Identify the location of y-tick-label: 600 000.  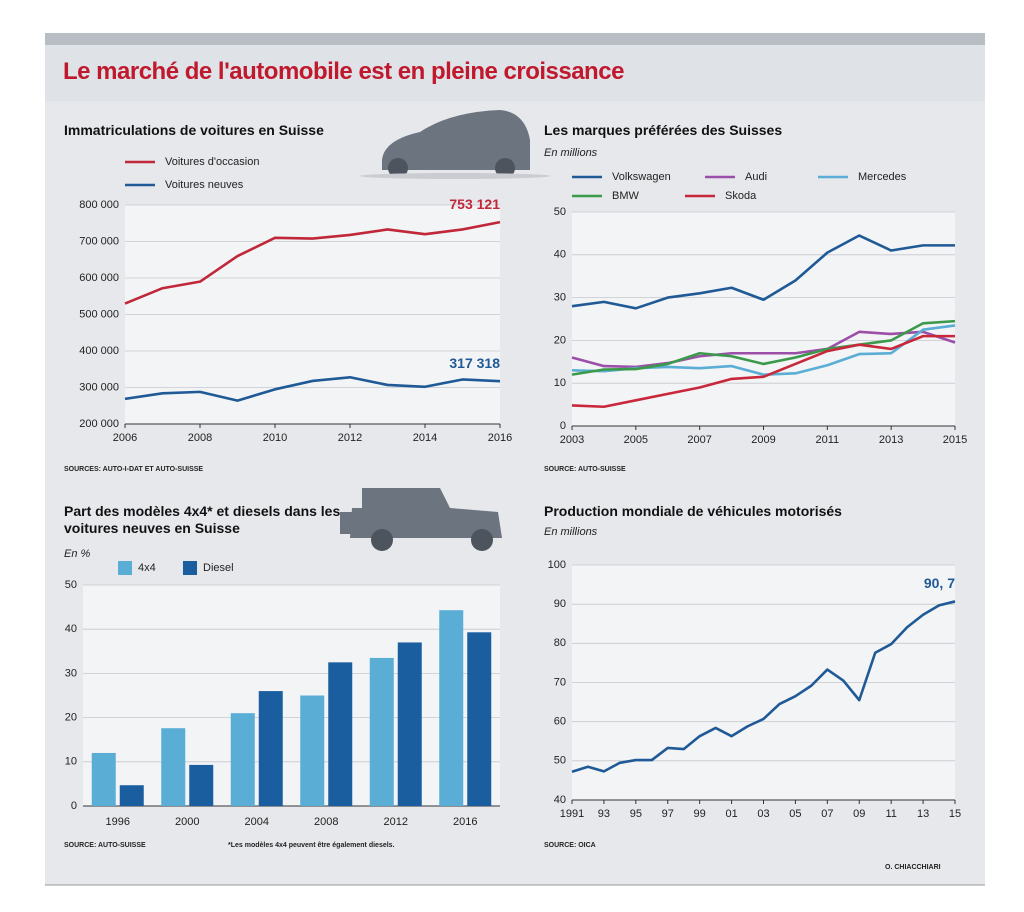
(99, 278).